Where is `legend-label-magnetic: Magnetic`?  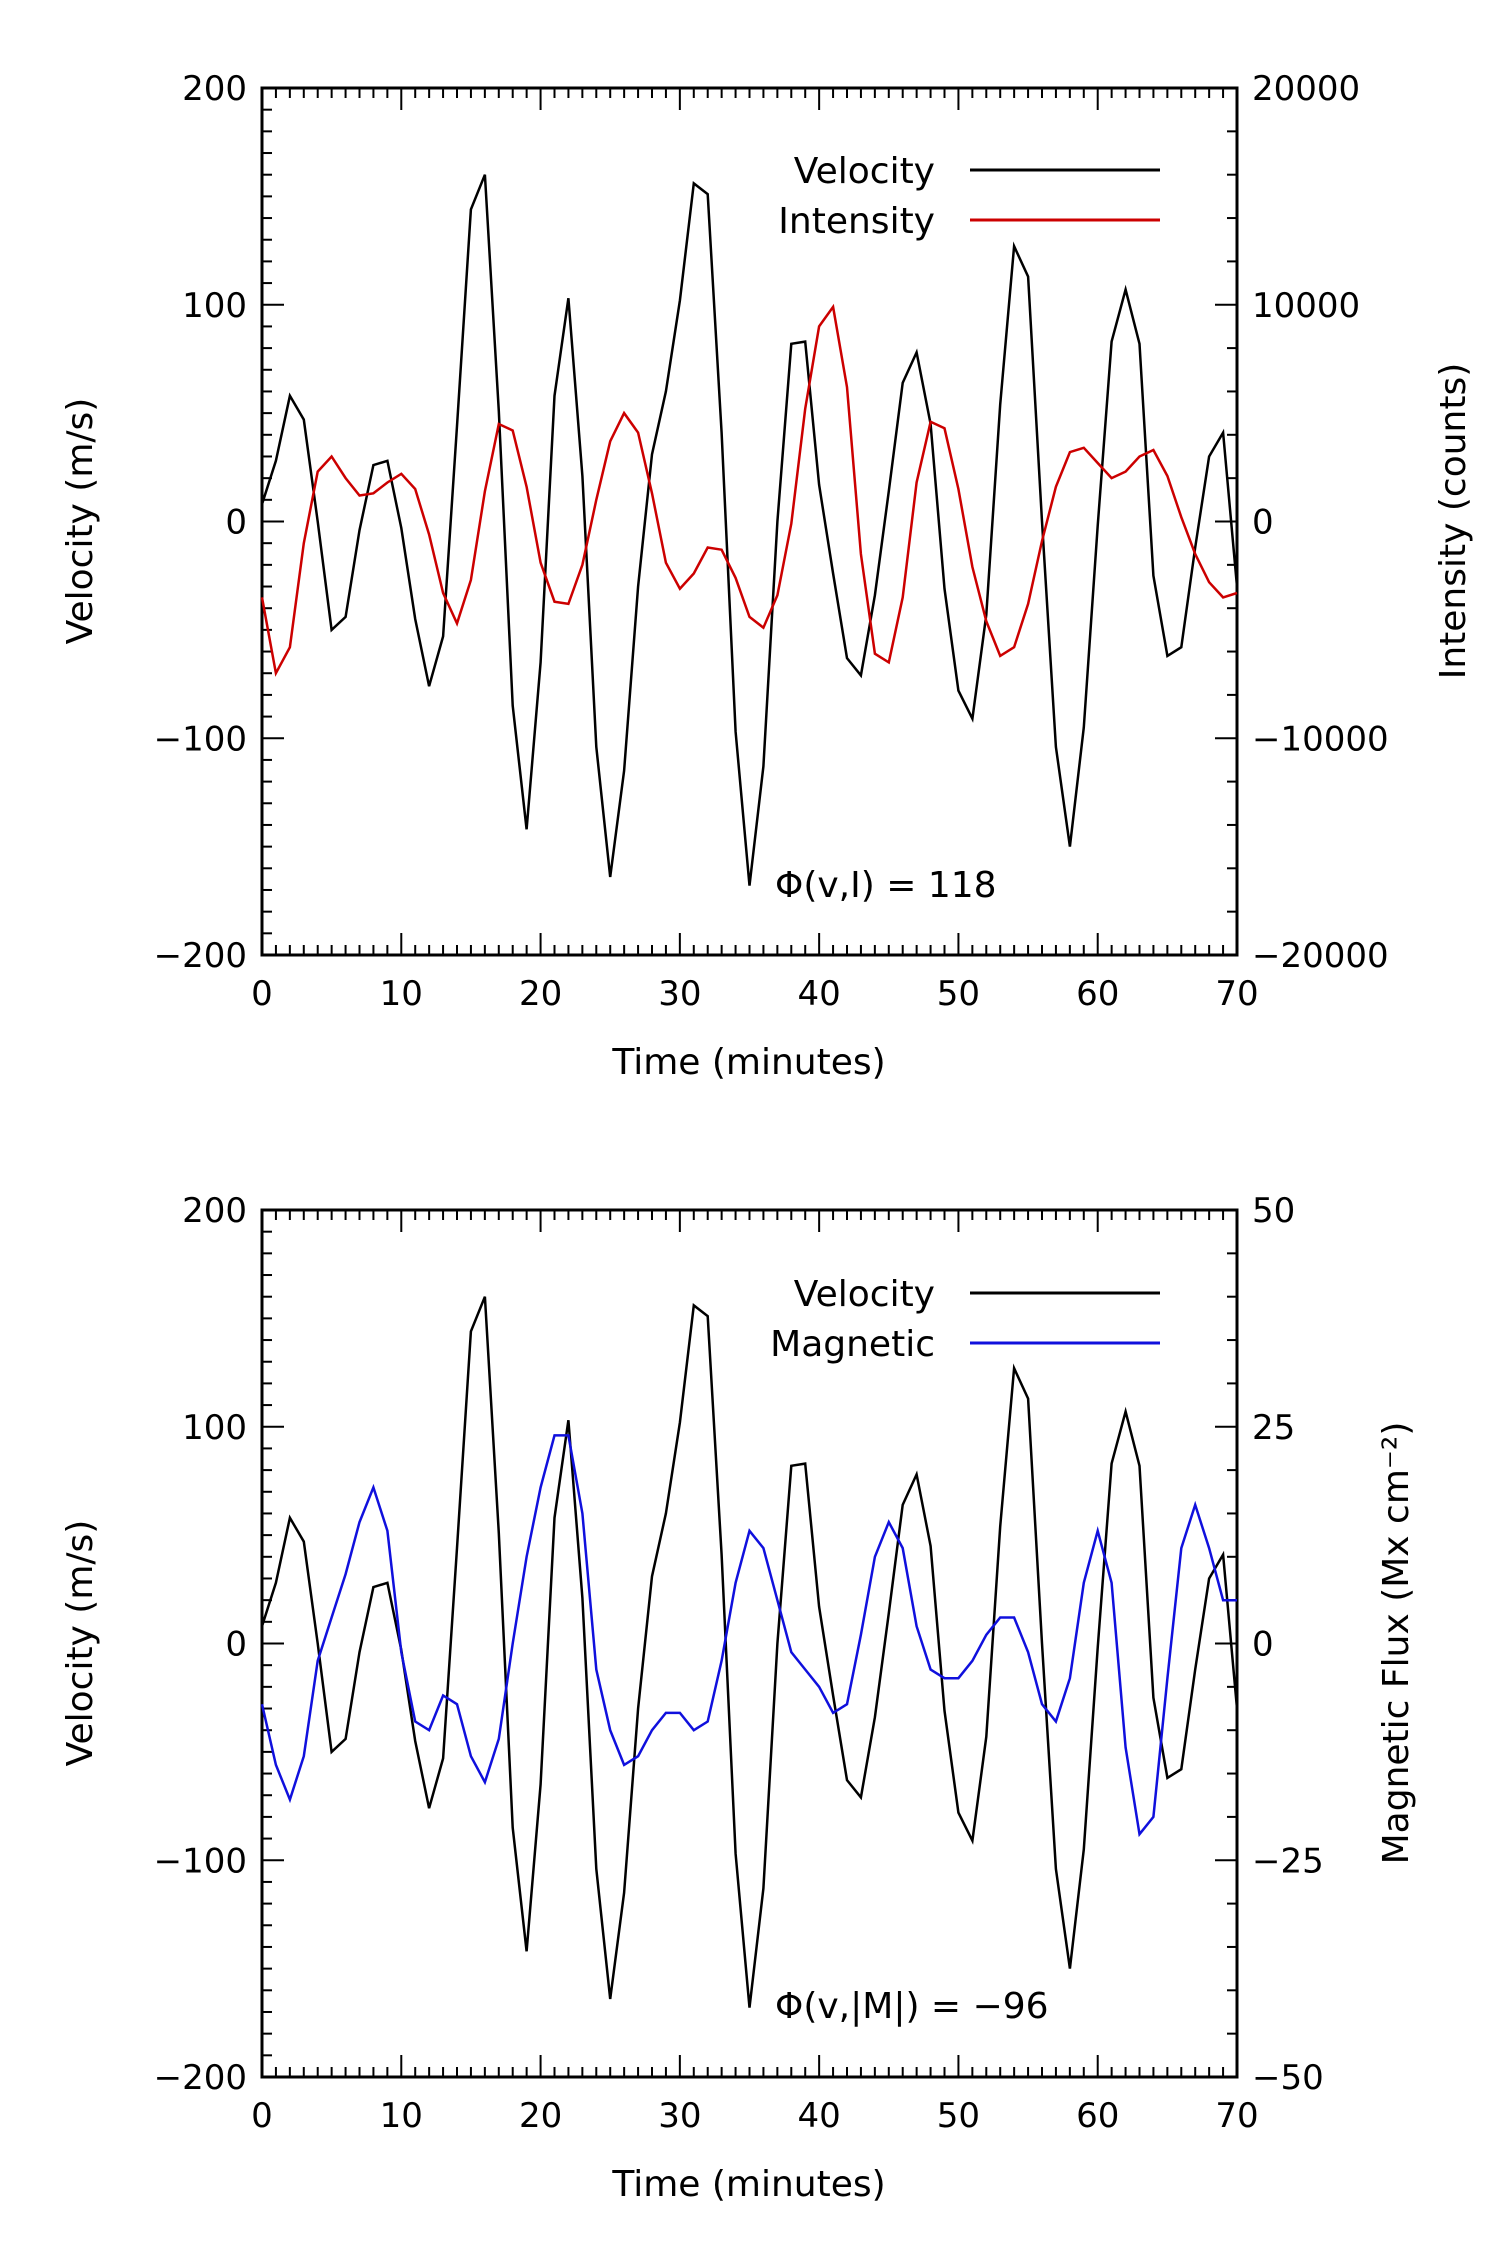
legend-label-magnetic: Magnetic is located at coordinates (852, 1344).